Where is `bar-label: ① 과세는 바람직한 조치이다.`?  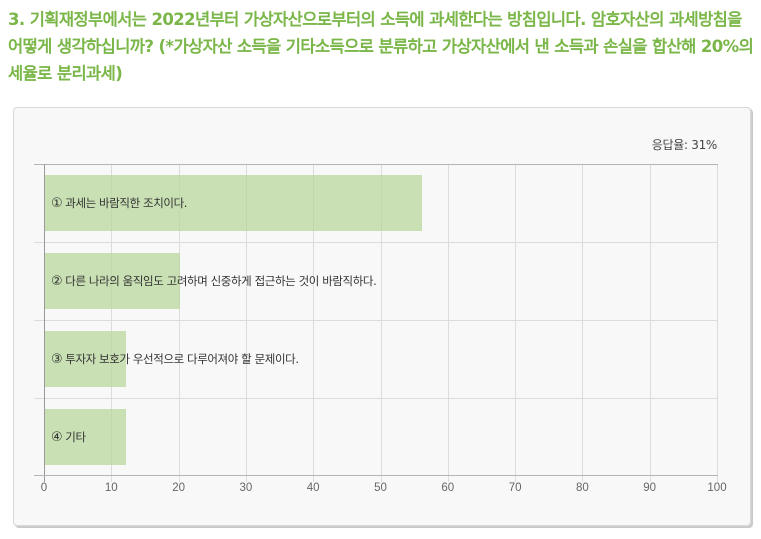 bar-label: ① 과세는 바람직한 조치이다. is located at coordinates (119, 203).